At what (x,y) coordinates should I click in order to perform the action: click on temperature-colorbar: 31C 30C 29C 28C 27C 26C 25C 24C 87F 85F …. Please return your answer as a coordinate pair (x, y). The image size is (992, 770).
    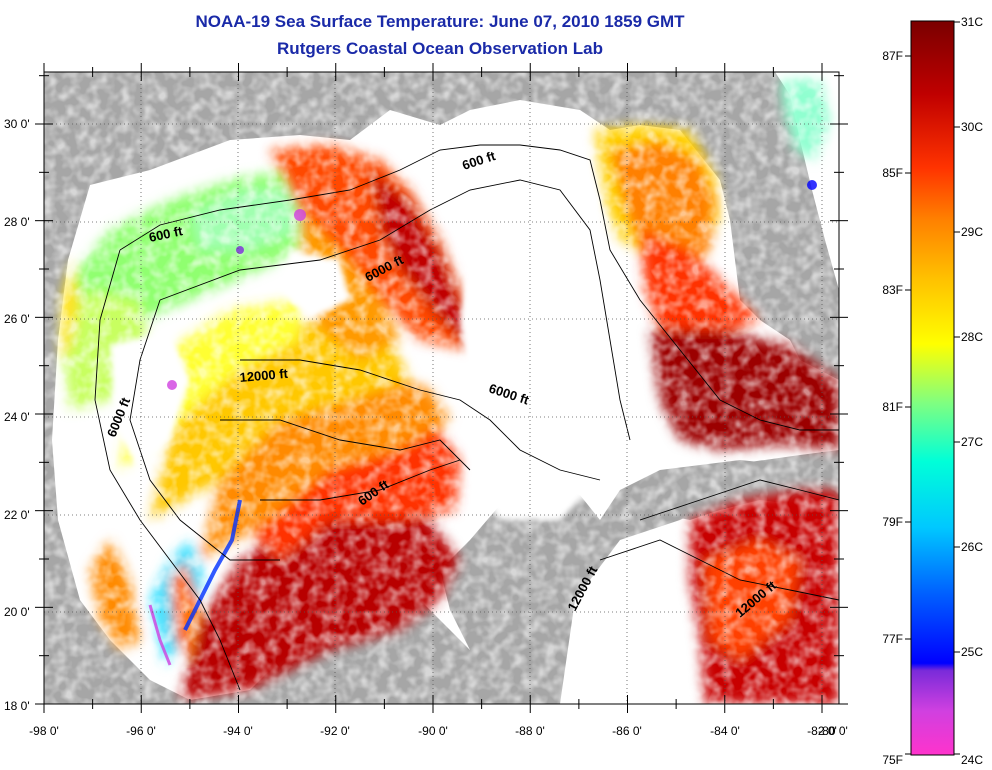
    Looking at the image, I should click on (932, 391).